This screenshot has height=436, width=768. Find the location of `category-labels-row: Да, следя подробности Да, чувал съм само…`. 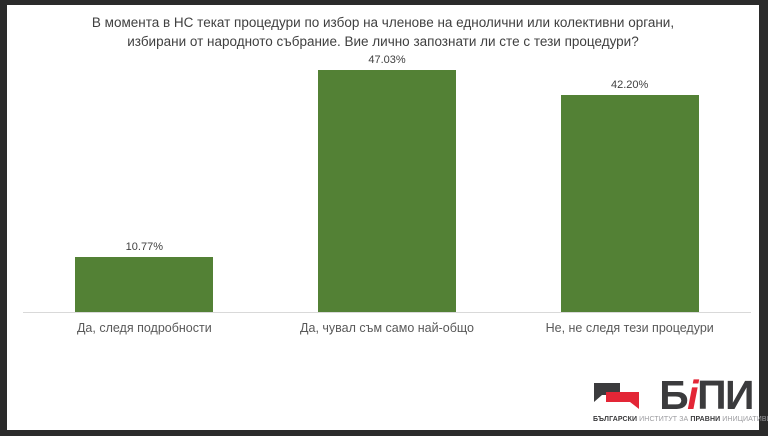

category-labels-row: Да, следя подробности Да, чувал съм само… is located at coordinates (387, 328).